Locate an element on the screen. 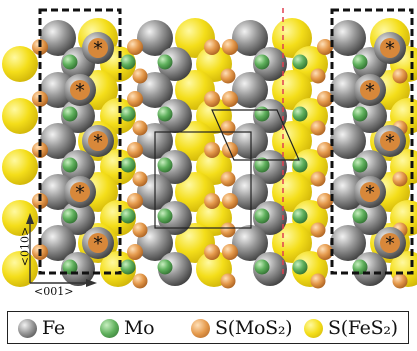 This screenshot has height=351, width=417. legend-item-s-fes2: S(FeS₂) is located at coordinates (351, 328).